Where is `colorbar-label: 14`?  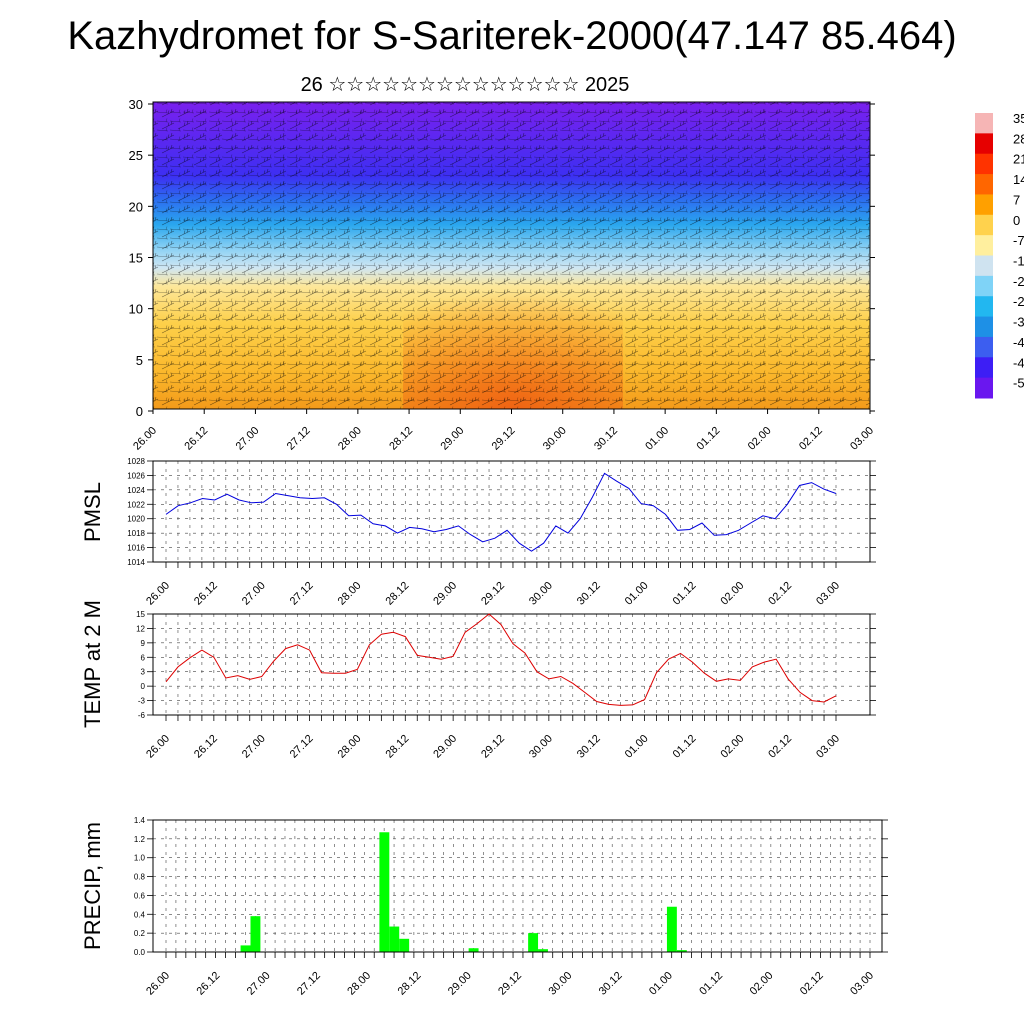
colorbar-label: 14 is located at coordinates (1018, 179).